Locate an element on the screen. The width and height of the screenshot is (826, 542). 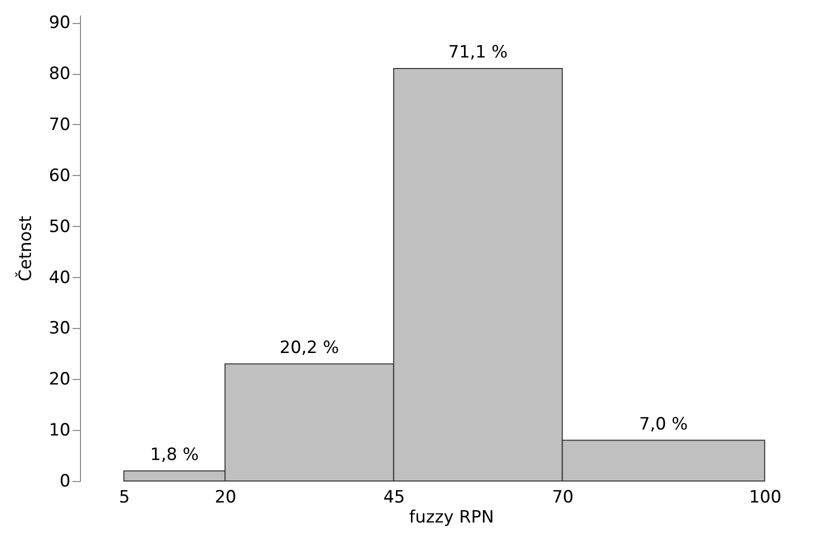
x-tick-label: 100 is located at coordinates (765, 498).